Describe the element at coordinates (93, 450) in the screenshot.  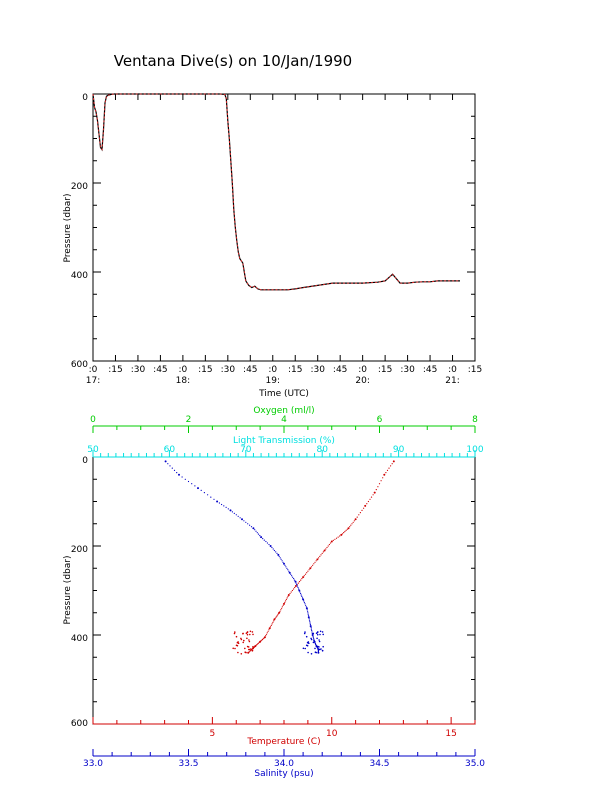
I see `light-tick-label: 50` at that location.